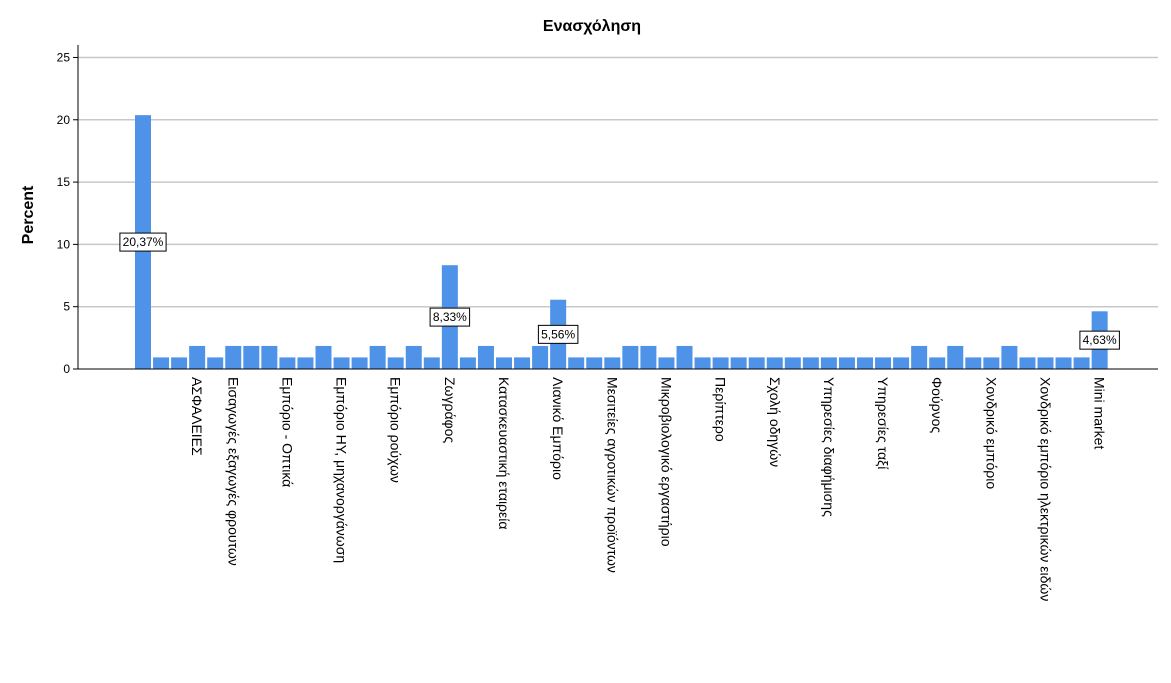  I want to click on x-tick-label: Χονδρικό εμπόριο ηλεκτρικών ειδών, so click(1046, 489).